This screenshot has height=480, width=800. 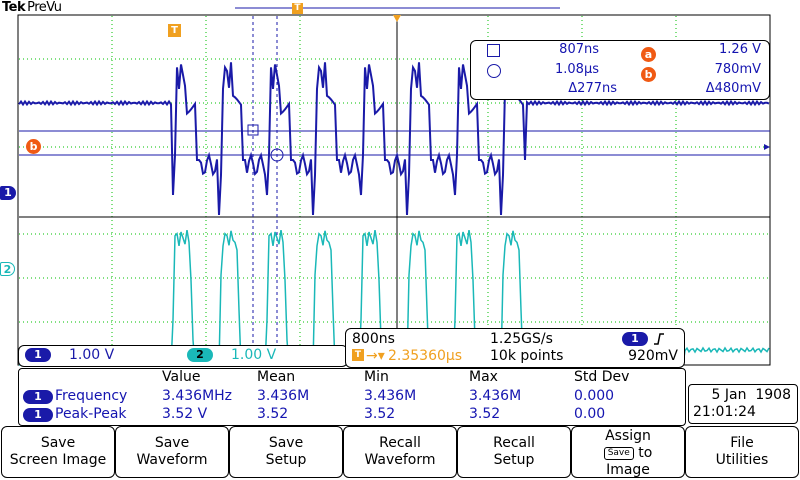 I want to click on ch1-ground-marker: 1, so click(x=8, y=193).